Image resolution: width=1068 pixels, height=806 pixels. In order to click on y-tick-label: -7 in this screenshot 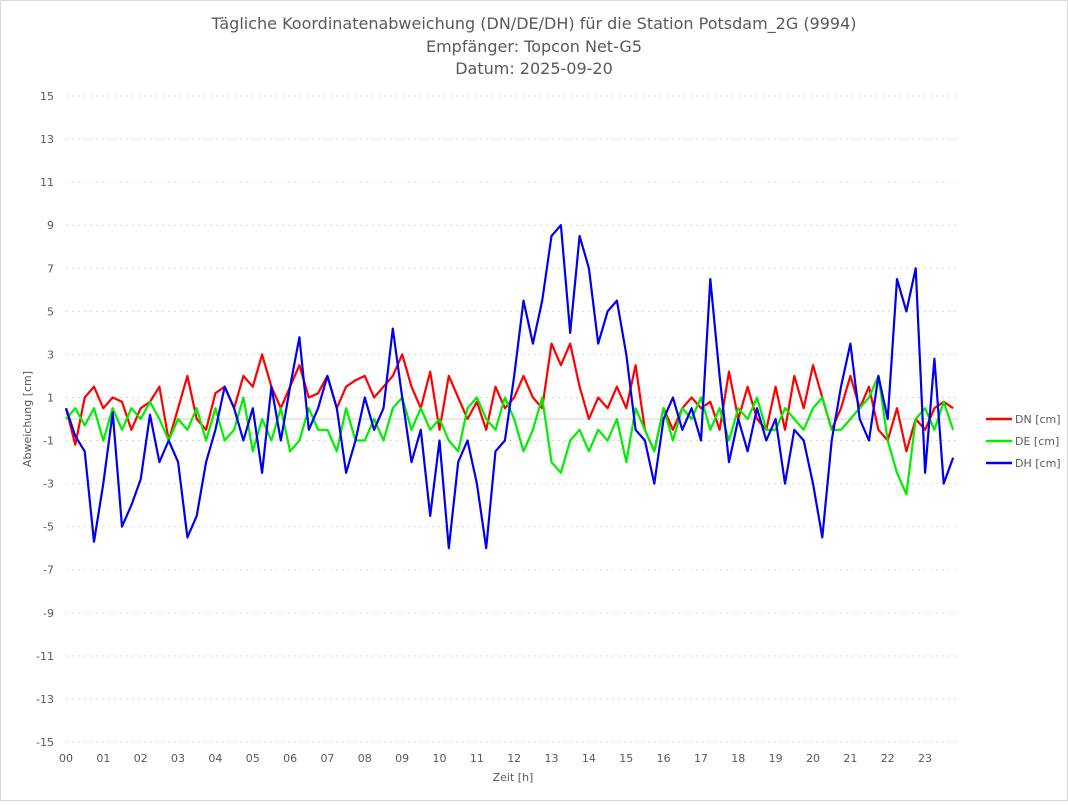, I will do `click(48, 570)`.